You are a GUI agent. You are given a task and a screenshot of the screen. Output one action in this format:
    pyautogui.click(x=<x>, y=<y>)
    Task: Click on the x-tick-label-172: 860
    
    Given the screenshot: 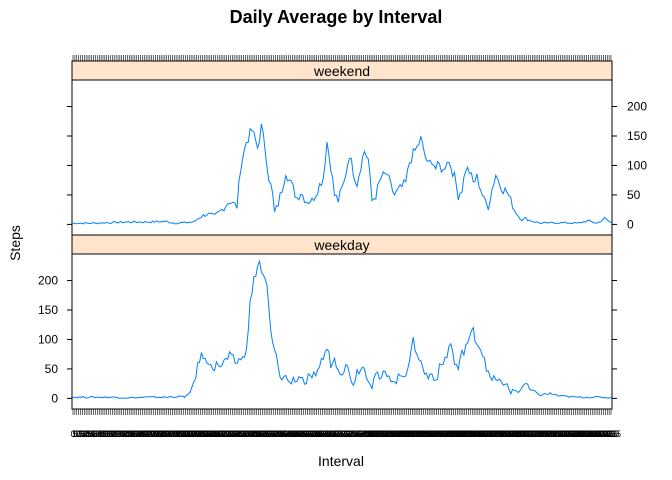 What is the action you would take?
    pyautogui.click(x=395, y=434)
    